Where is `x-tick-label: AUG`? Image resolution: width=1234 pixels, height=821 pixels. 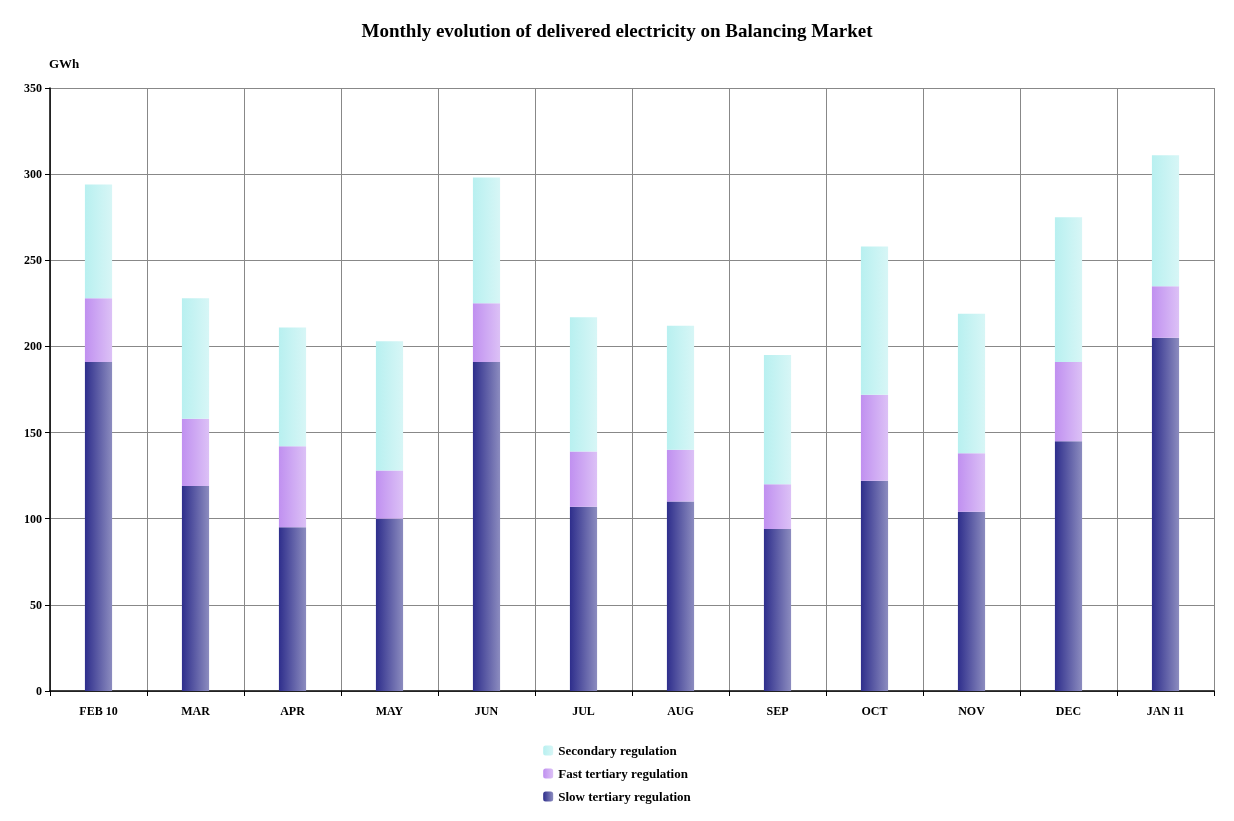
x-tick-label: AUG is located at coordinates (680, 711).